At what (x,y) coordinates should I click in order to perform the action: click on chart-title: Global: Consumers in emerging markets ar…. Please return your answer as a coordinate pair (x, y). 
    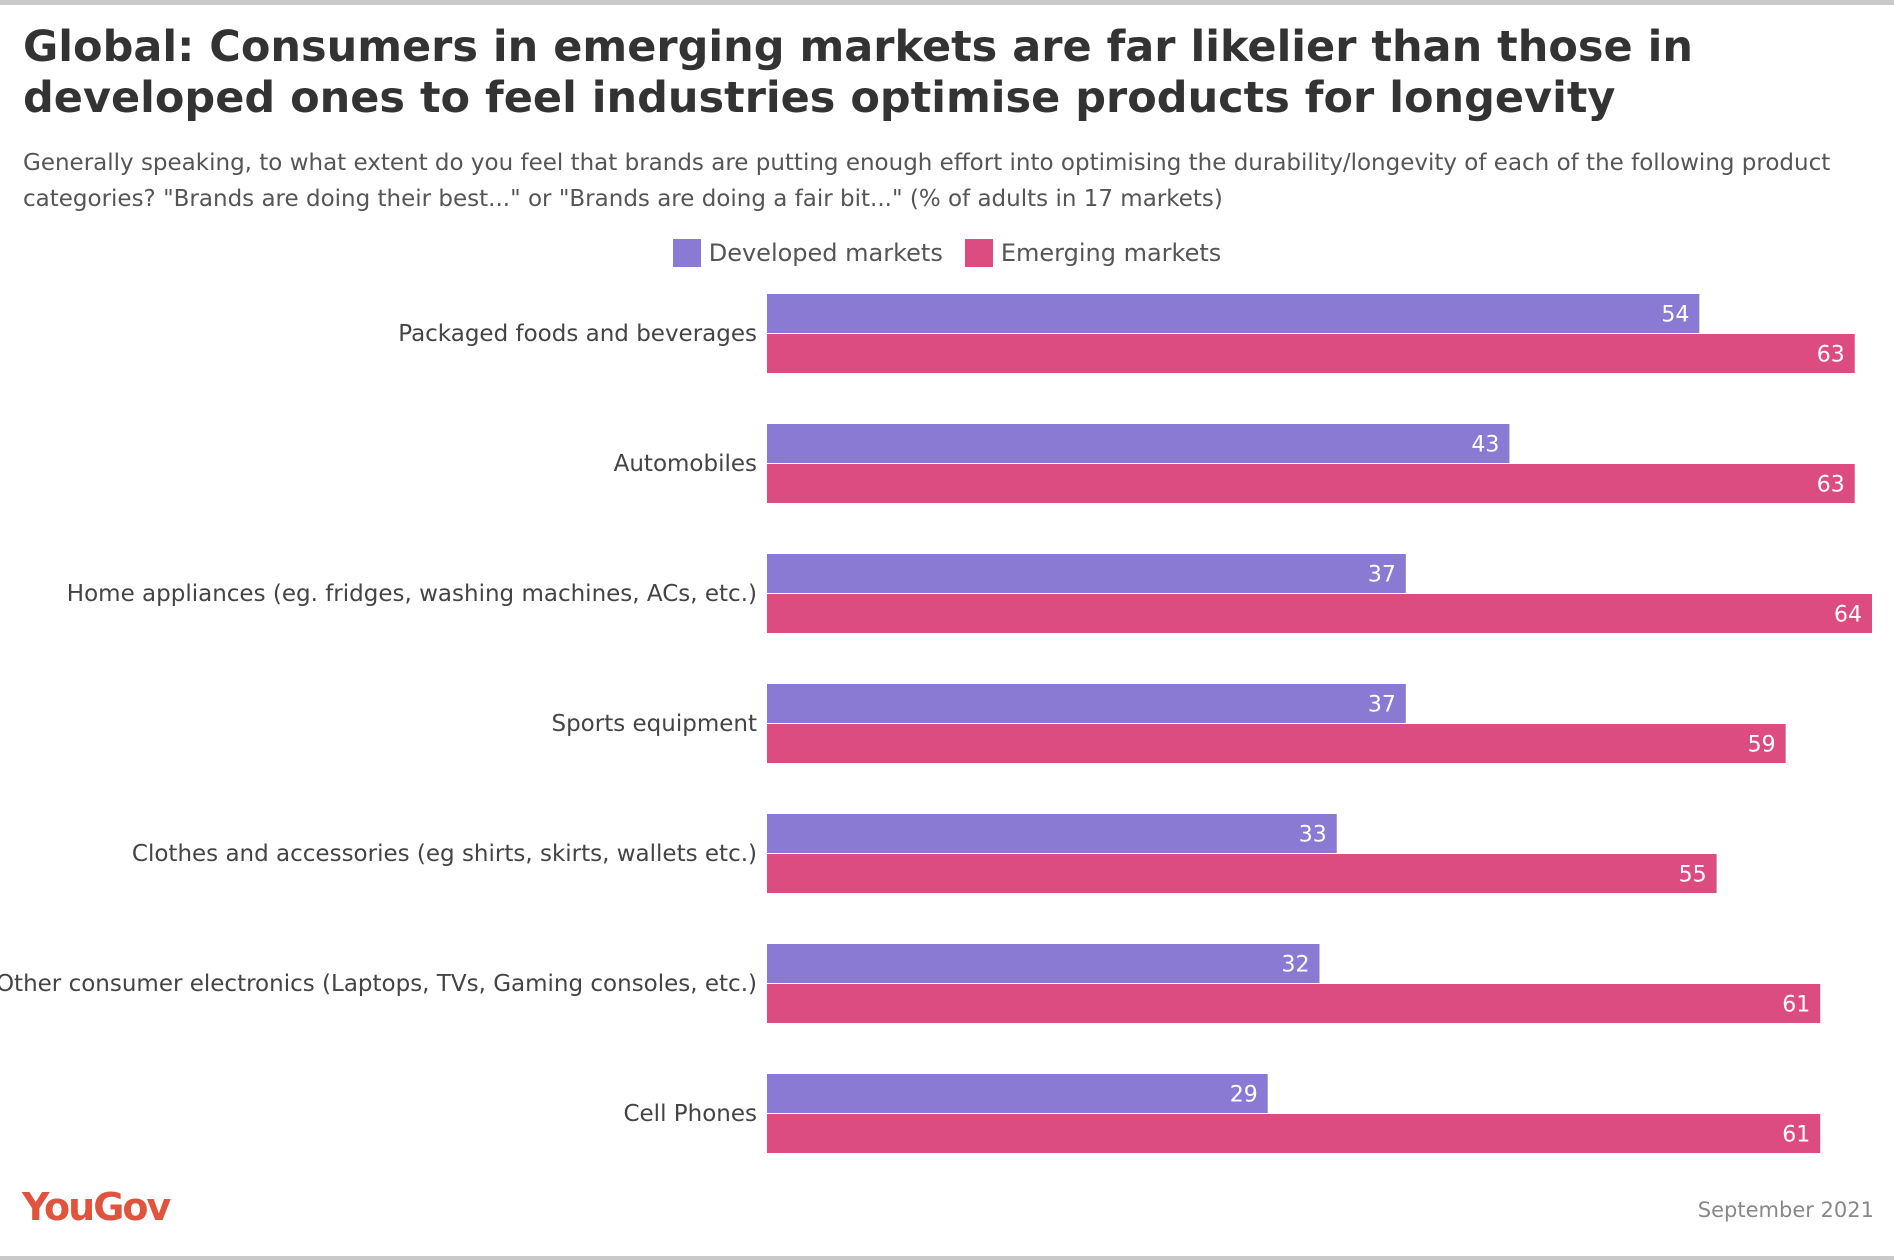
    Looking at the image, I should click on (858, 72).